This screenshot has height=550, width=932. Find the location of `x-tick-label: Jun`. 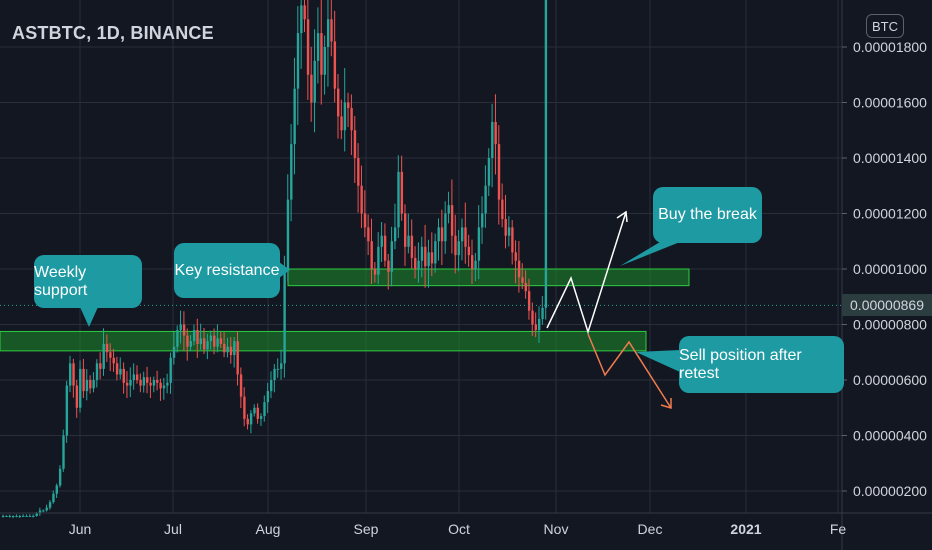

x-tick-label: Jun is located at coordinates (80, 529).